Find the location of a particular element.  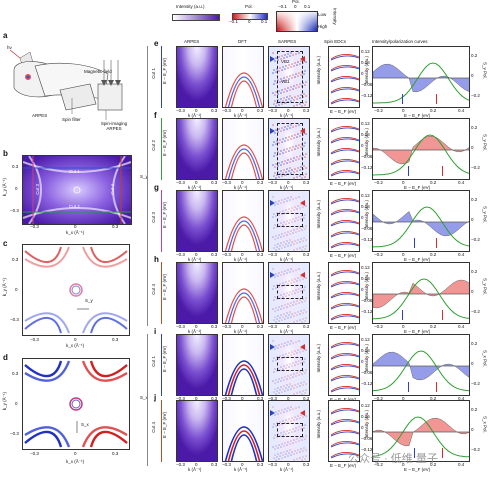

k-tick-mid-j-0: 0 is located at coordinates (196, 464).